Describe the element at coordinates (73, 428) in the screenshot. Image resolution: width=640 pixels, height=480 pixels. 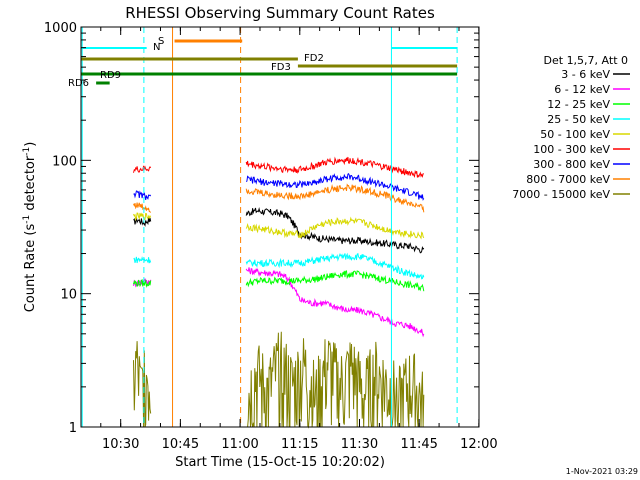
I see `y-tick-label-0: 1` at that location.